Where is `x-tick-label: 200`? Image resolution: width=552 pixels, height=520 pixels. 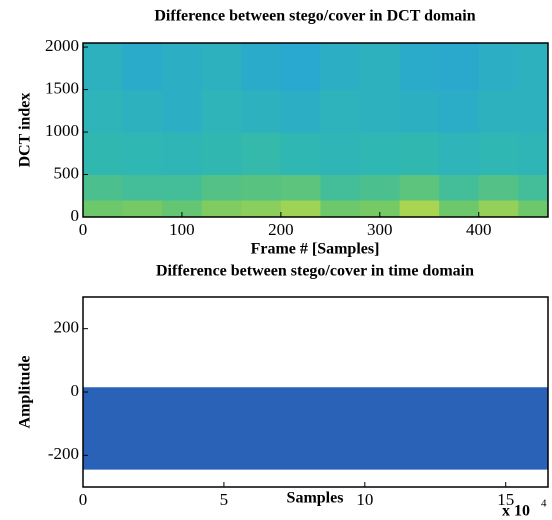
x-tick-label: 200 is located at coordinates (281, 229).